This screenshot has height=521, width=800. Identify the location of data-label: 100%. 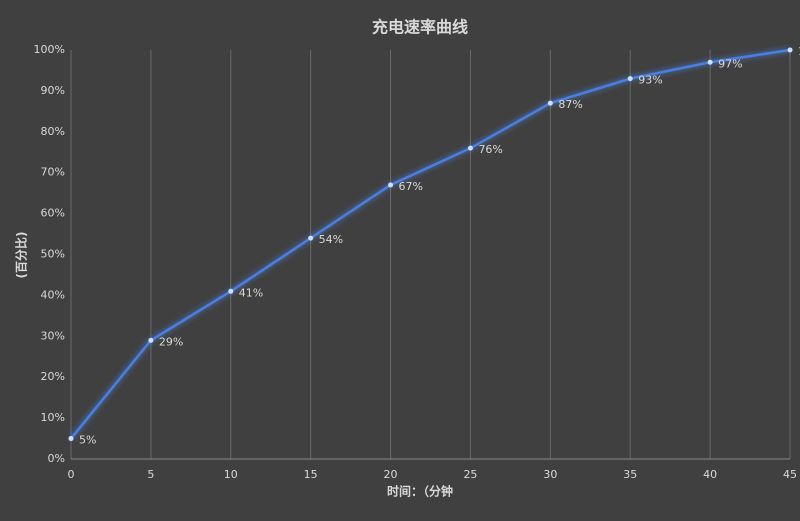
(799, 51).